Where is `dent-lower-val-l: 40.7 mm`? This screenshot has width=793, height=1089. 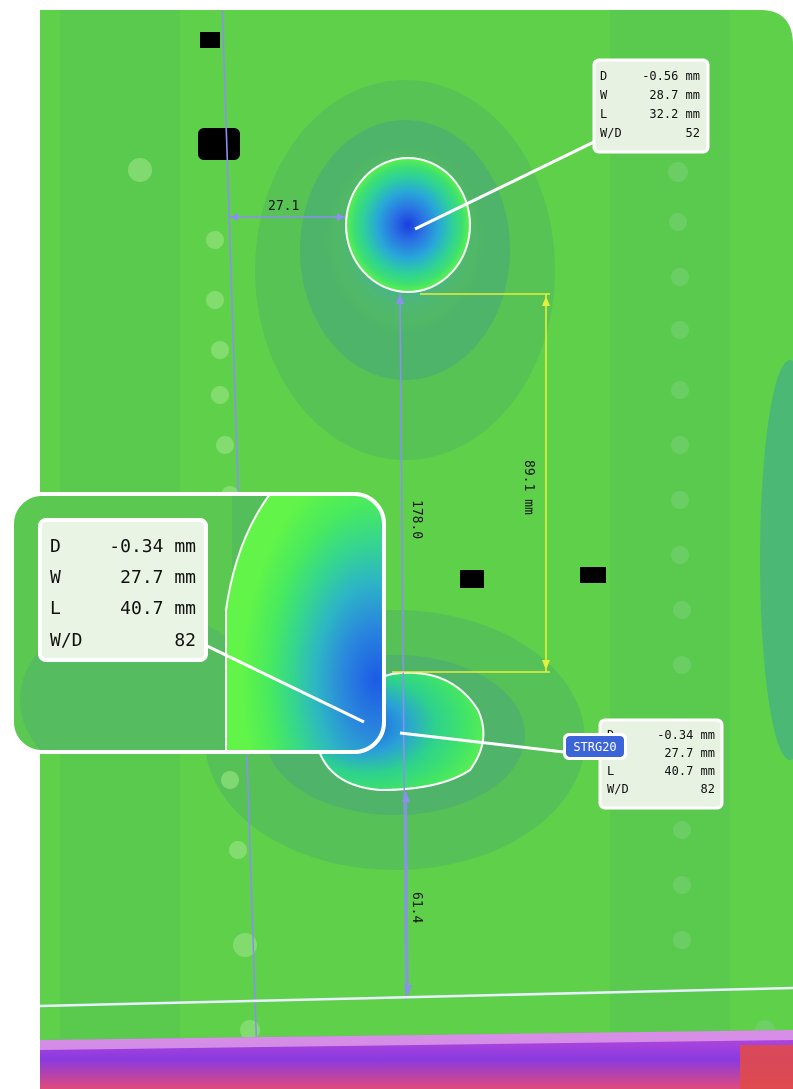 dent-lower-val-l: 40.7 mm is located at coordinates (689, 771).